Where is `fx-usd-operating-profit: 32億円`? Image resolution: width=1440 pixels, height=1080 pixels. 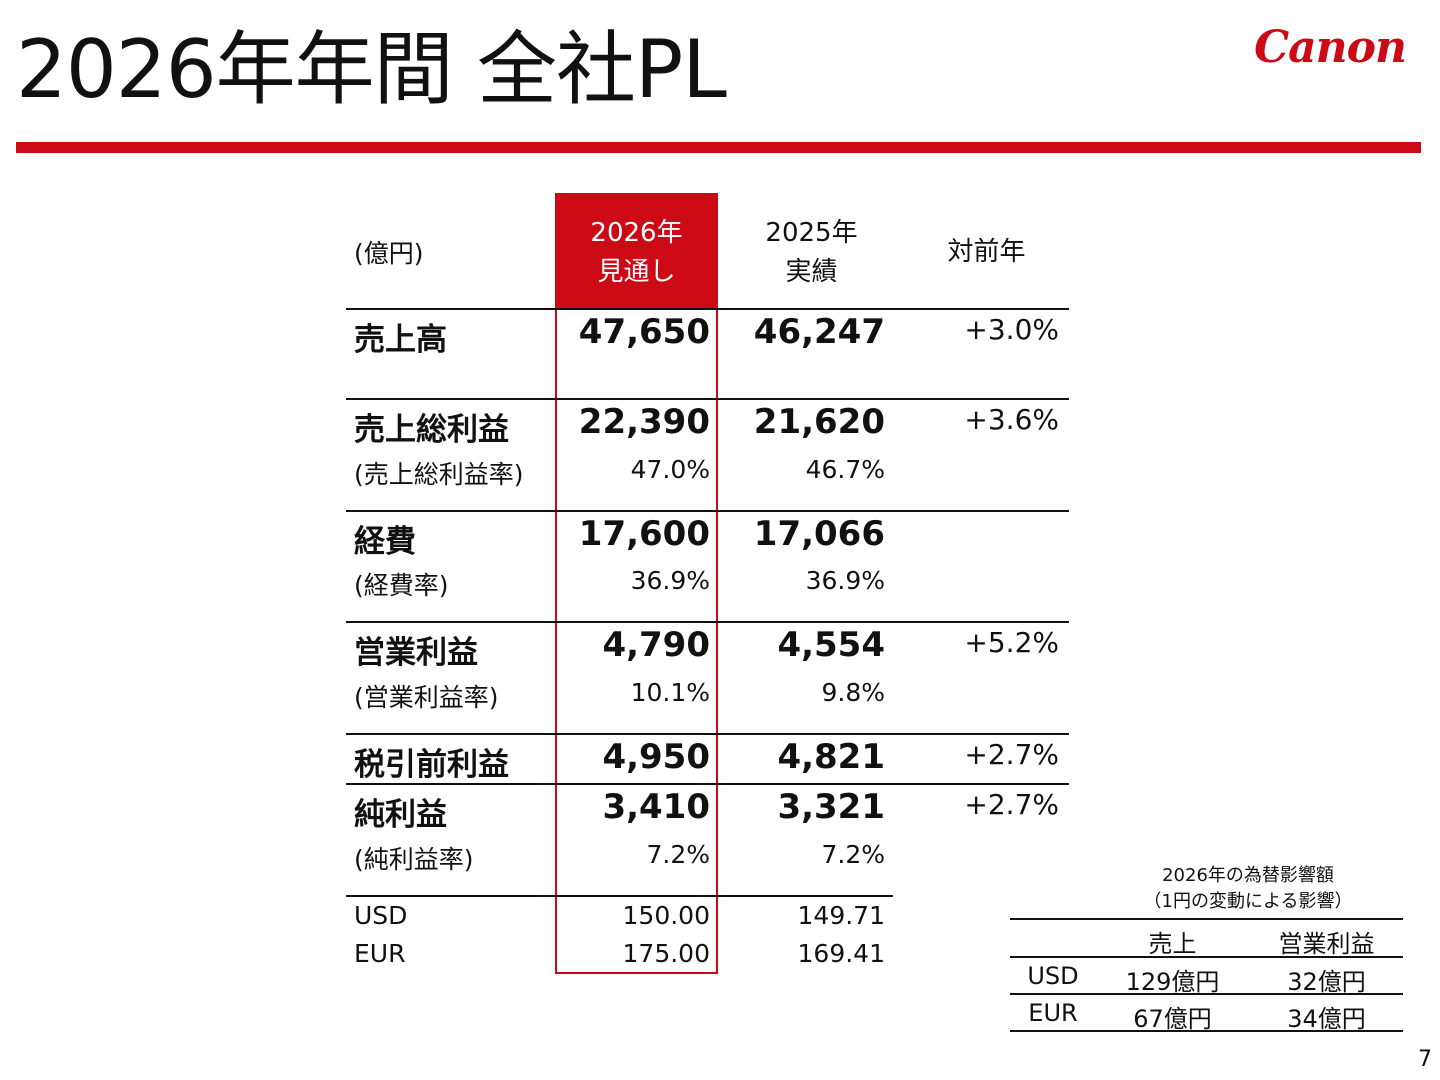
fx-usd-operating-profit: 32億円 is located at coordinates (1326, 982).